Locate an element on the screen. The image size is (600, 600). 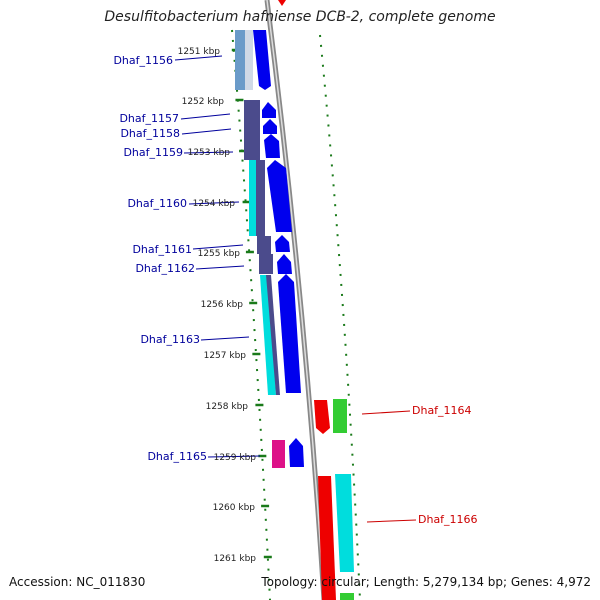
gene-dhaf-1162-arrow is located at coordinates (284, 264).